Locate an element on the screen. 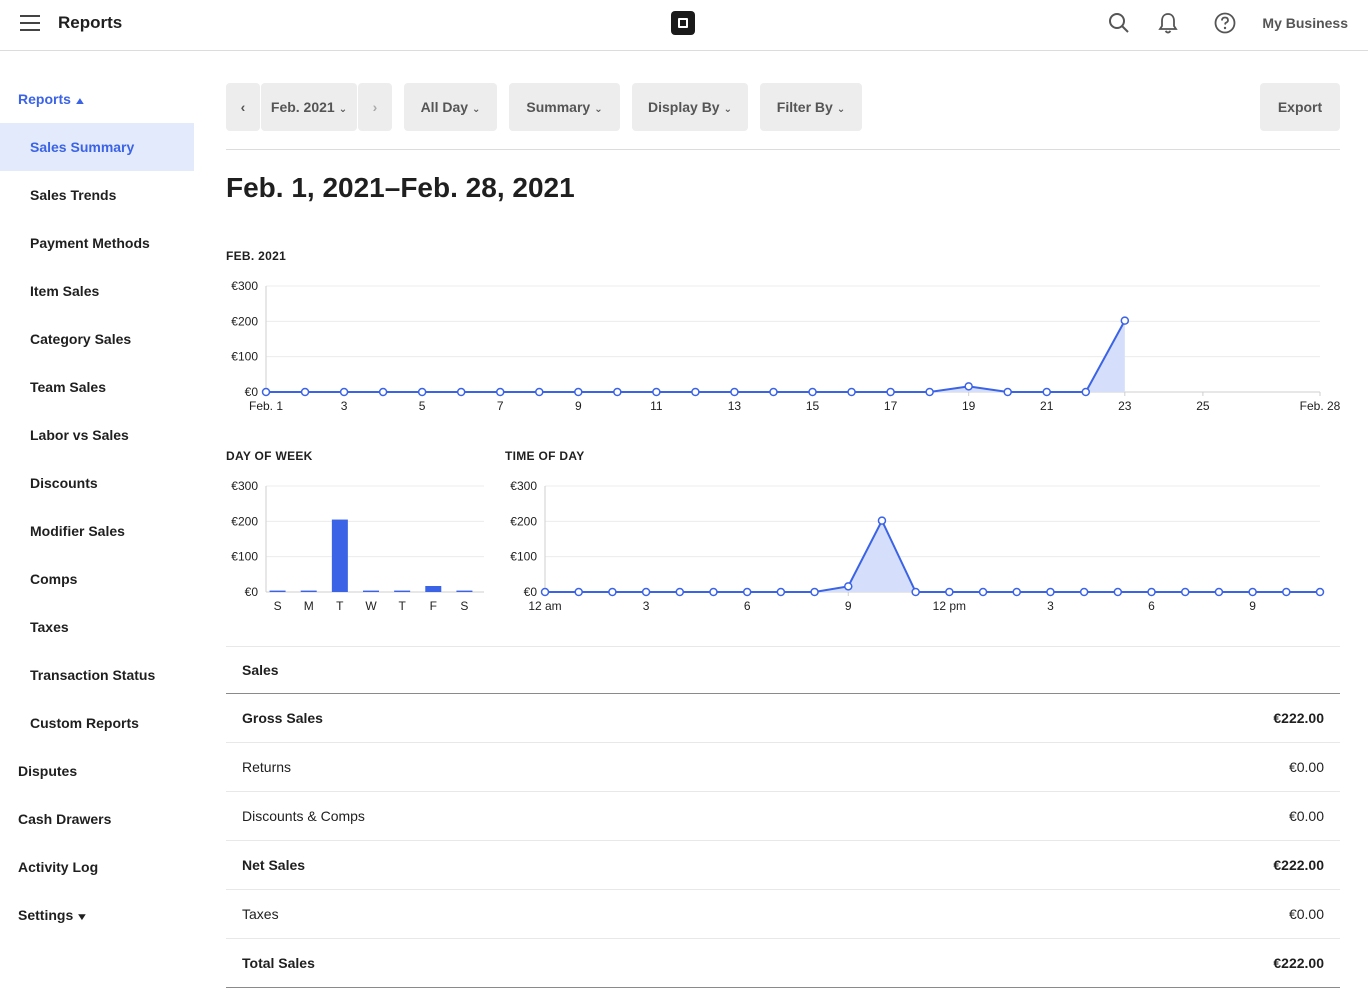 This screenshot has height=1008, width=1368. table-row-total-sales: Total Sales €222.00 is located at coordinates (783, 963).